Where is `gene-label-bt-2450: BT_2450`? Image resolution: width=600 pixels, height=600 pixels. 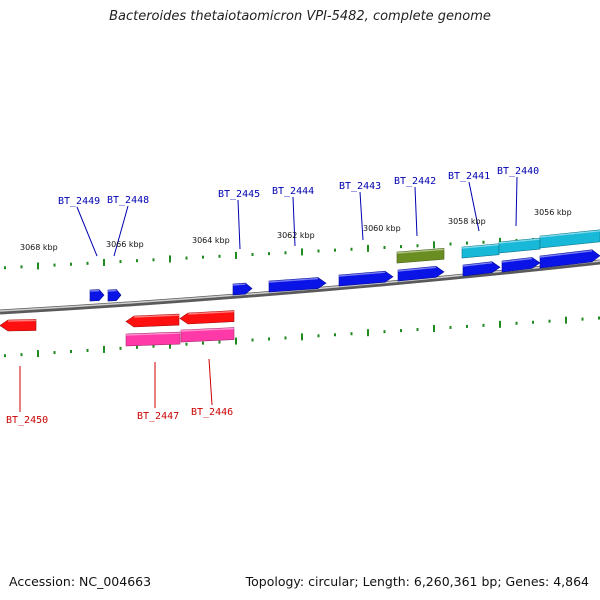 gene-label-bt-2450: BT_2450 is located at coordinates (27, 396).